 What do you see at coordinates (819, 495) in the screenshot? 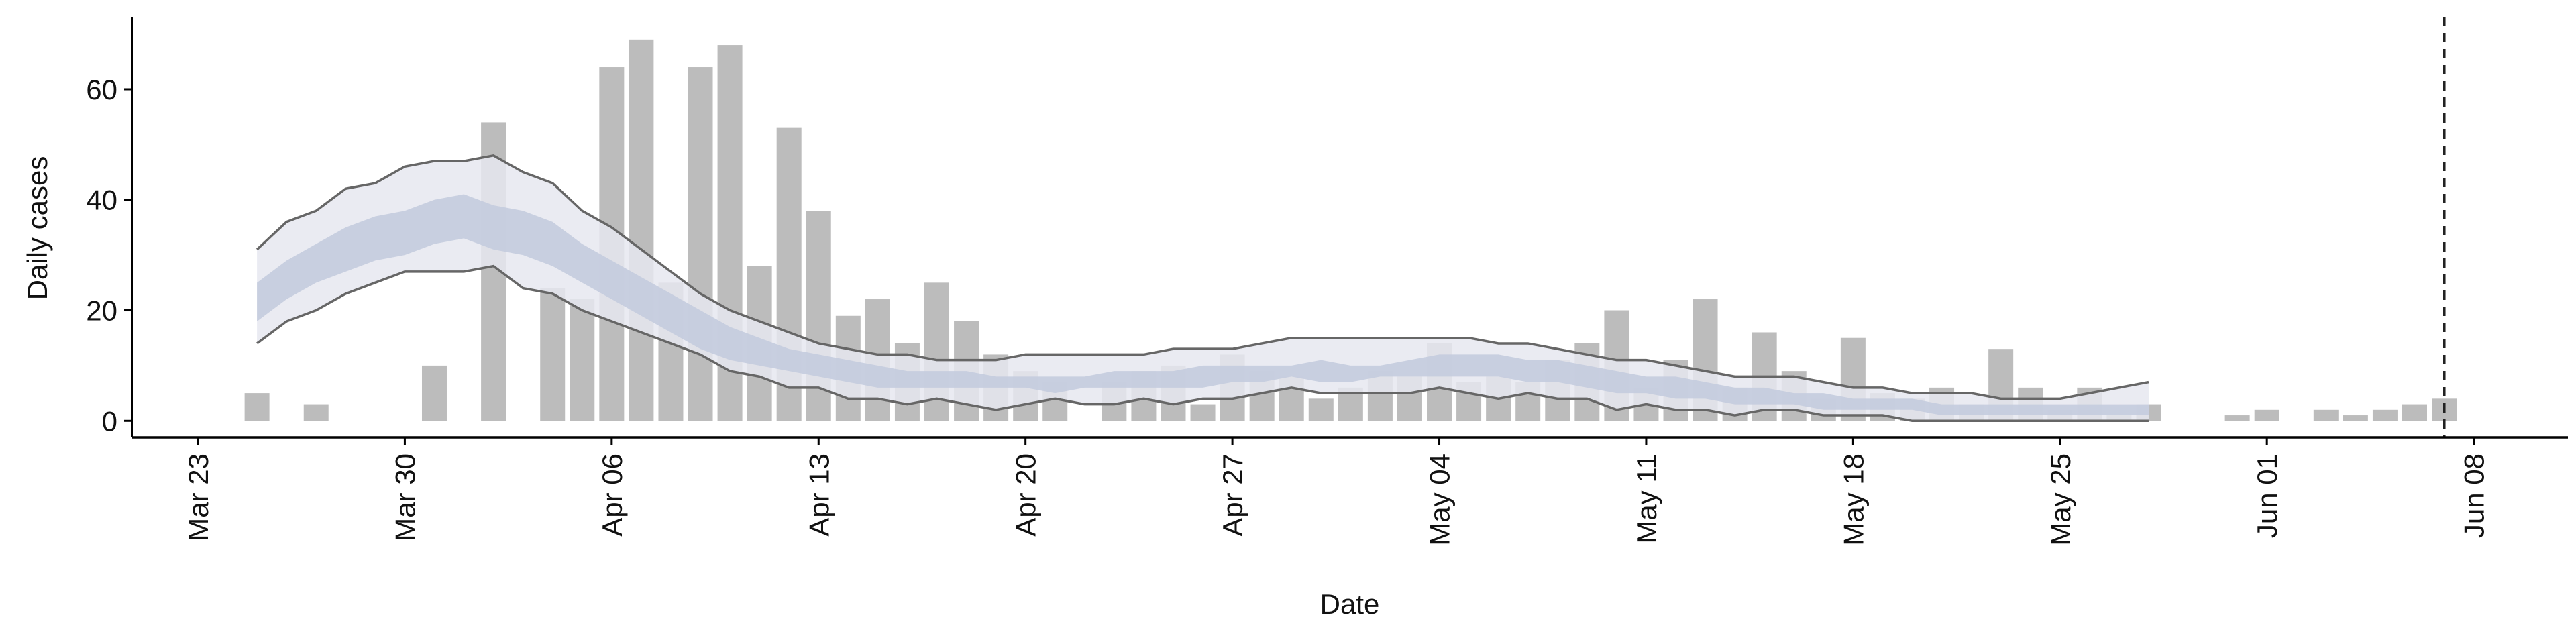
I see `x-tick-label: Apr 13` at bounding box center [819, 495].